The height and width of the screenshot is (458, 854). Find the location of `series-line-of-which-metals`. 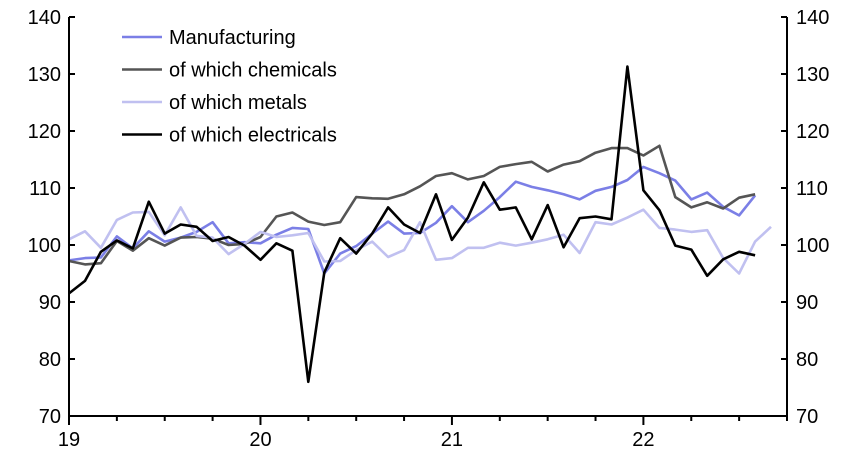

series-line-of-which-metals is located at coordinates (420, 240).